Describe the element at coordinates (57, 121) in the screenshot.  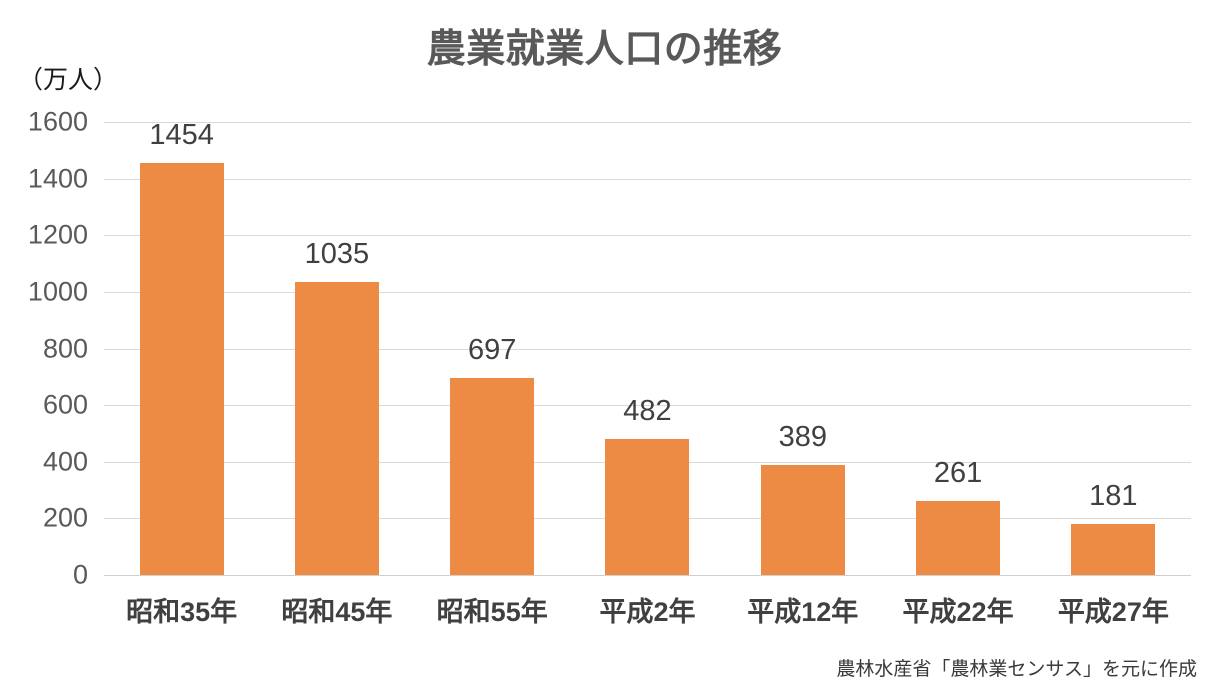
I see `y-axis-tick-label: 1600` at that location.